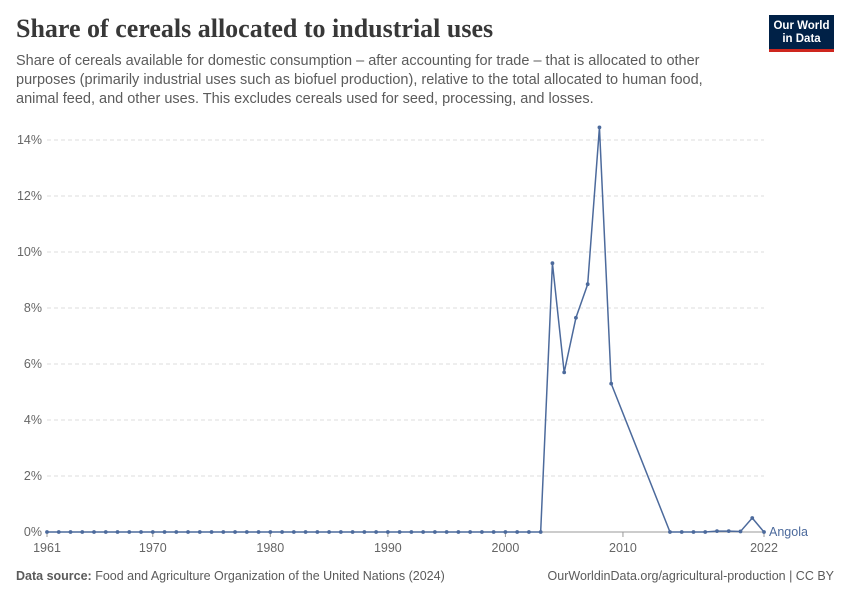 Image resolution: width=850 pixels, height=600 pixels. I want to click on x-tick-label: 2010, so click(623, 548).